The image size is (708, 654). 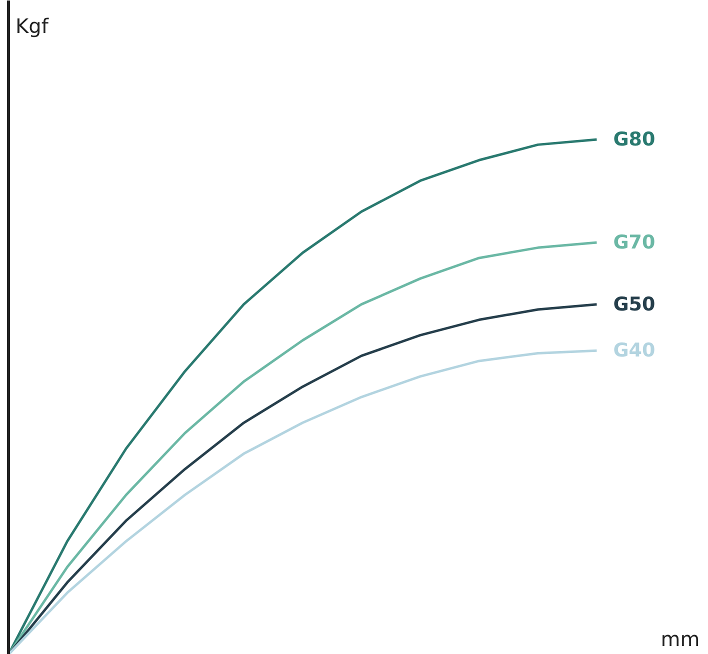 I want to click on series-label: G50, so click(x=634, y=304).